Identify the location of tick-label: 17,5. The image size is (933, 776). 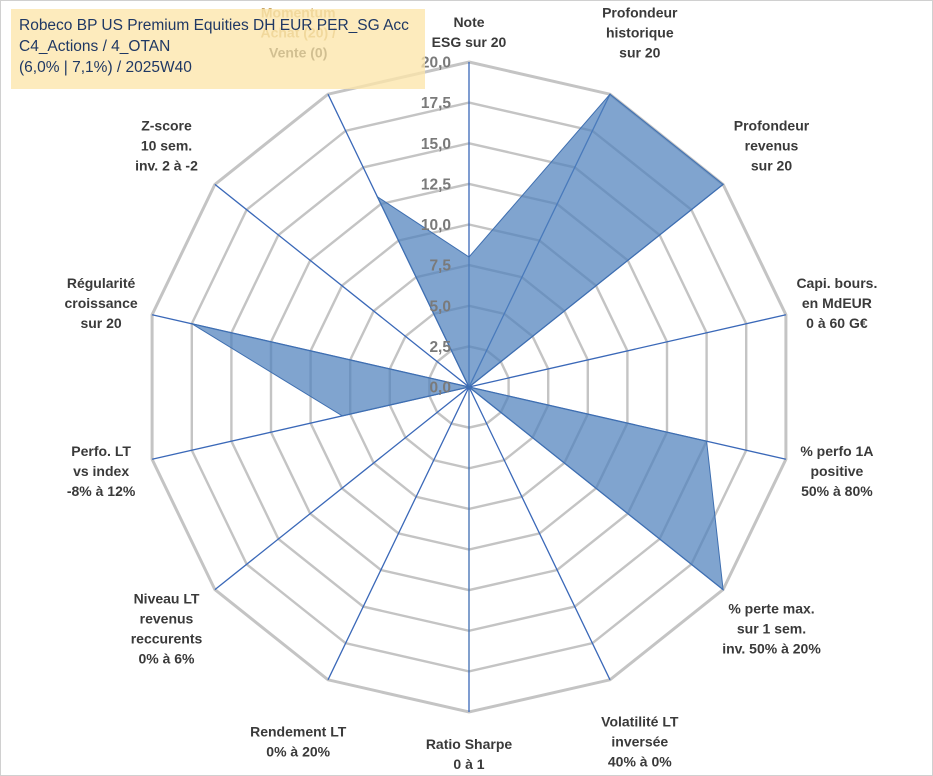
(436, 103).